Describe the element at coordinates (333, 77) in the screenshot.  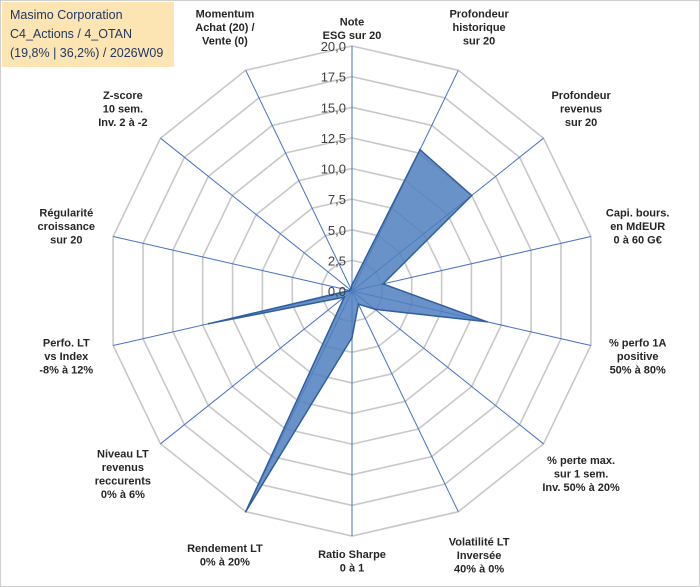
I see `r-tick-label: 17,5` at that location.